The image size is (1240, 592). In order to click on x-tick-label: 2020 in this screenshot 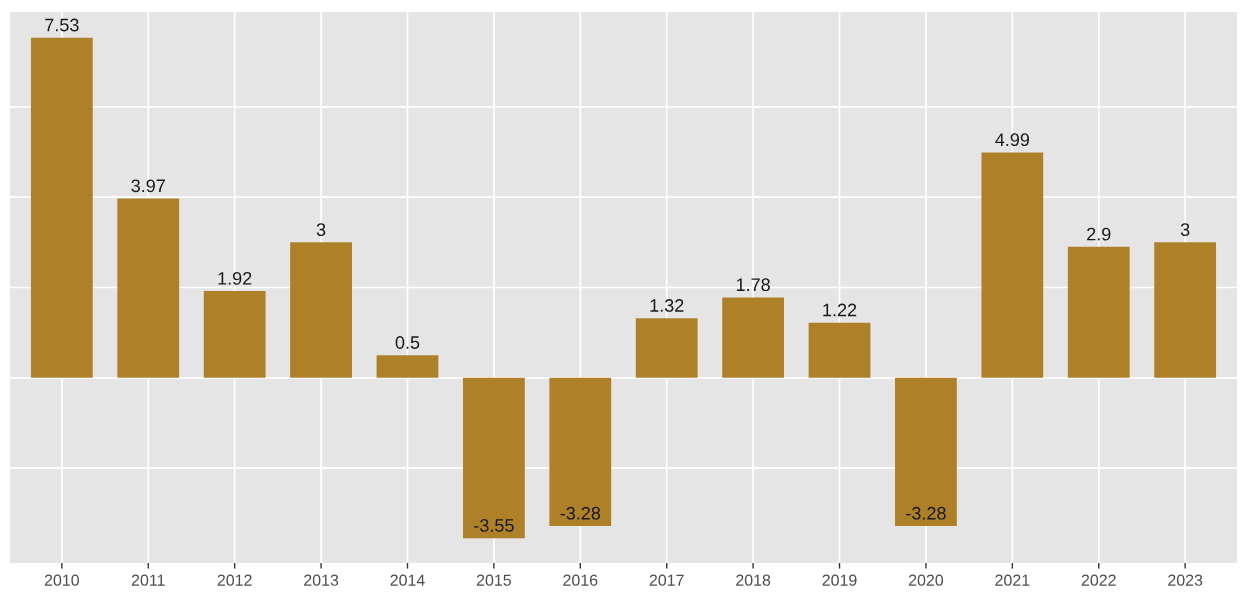, I will do `click(926, 580)`.